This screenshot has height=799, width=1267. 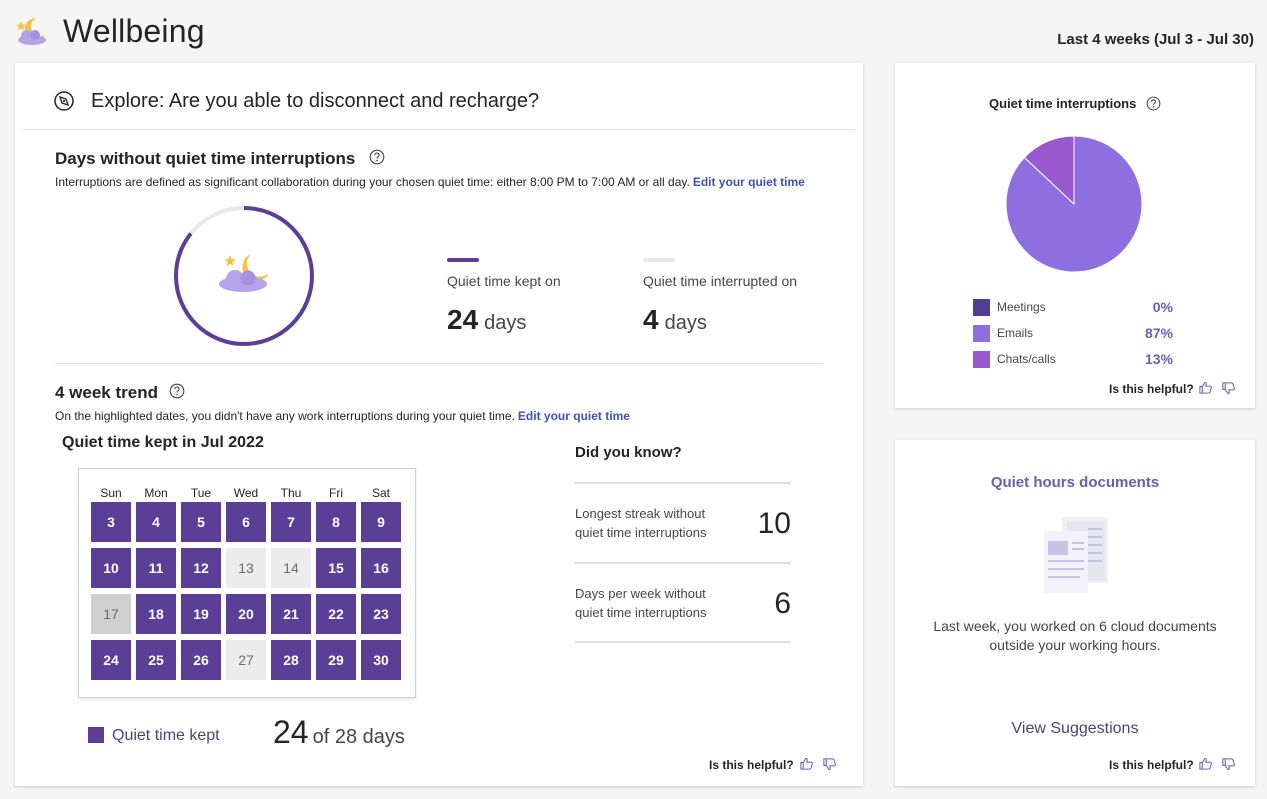 I want to click on calendar-day: 15, so click(x=336, y=568).